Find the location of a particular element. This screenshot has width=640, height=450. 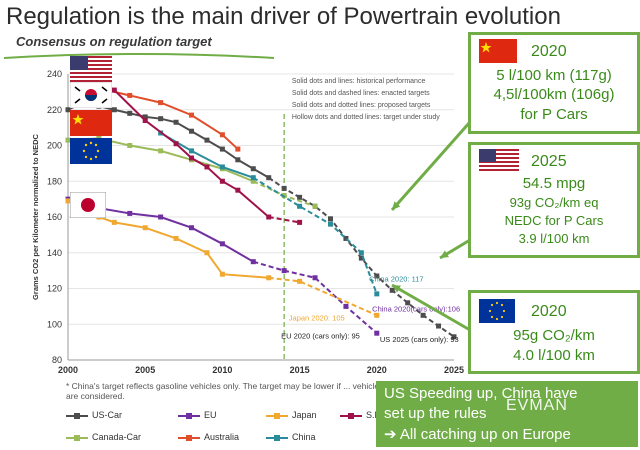

subtitle-underline is located at coordinates (139, 56).